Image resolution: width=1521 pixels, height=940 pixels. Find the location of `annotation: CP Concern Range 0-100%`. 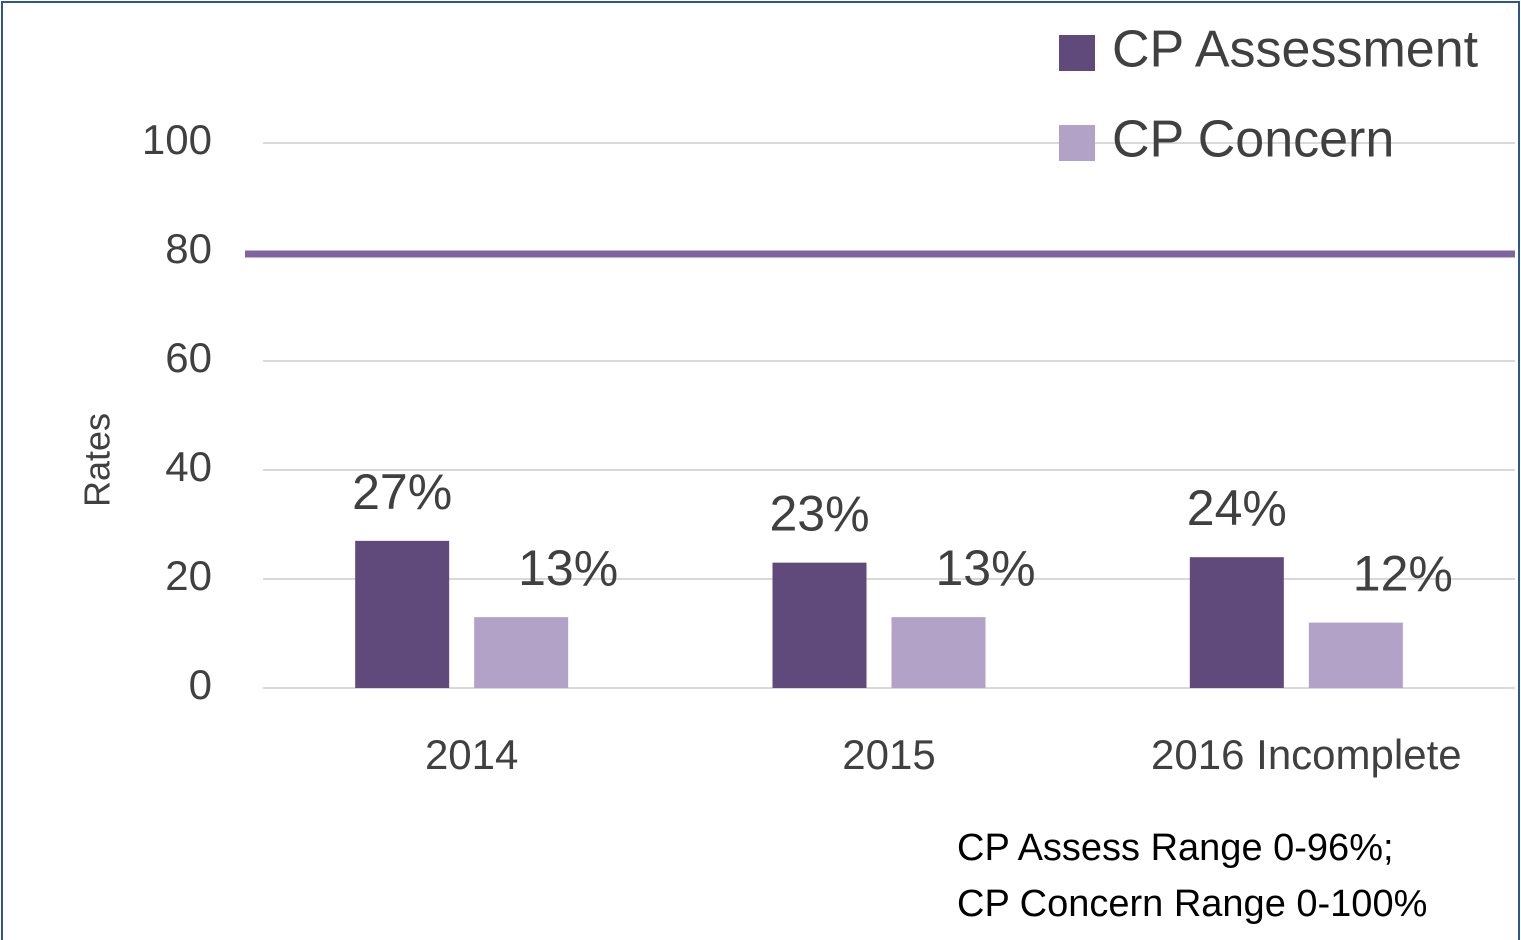

annotation: CP Concern Range 0-100% is located at coordinates (1192, 904).